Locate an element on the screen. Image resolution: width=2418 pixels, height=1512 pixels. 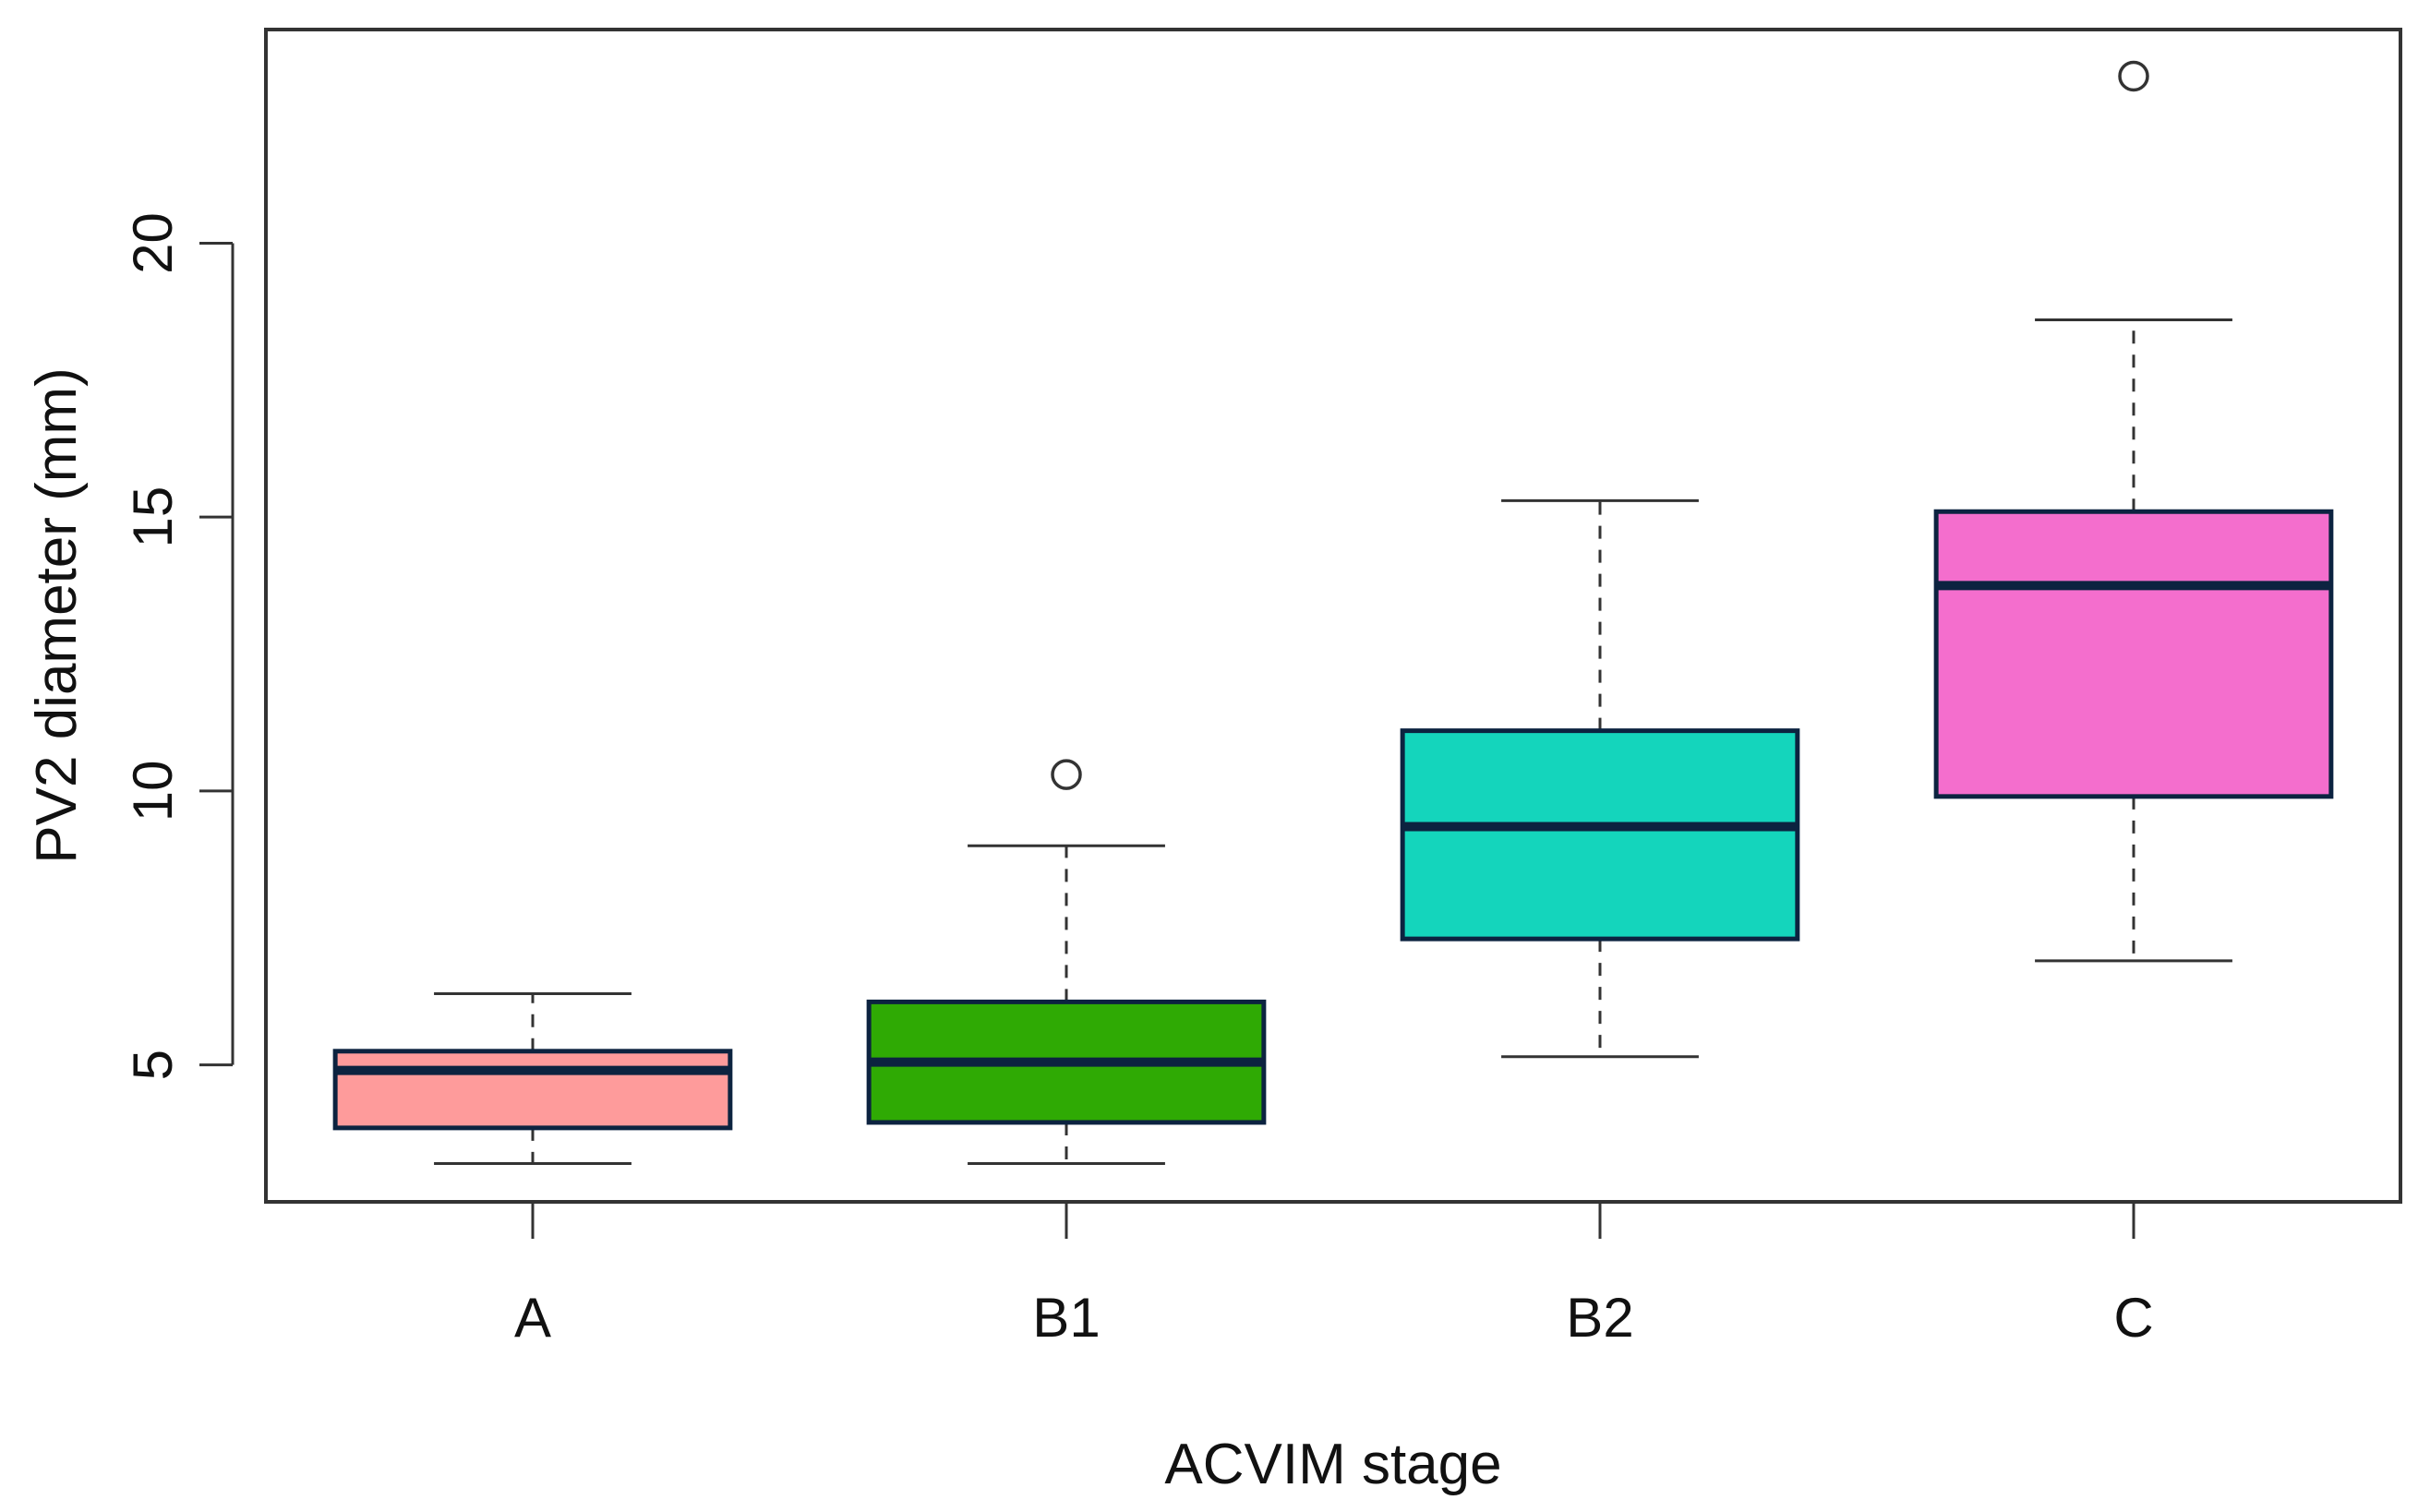
x-tick-label-A: A is located at coordinates (532, 1318).